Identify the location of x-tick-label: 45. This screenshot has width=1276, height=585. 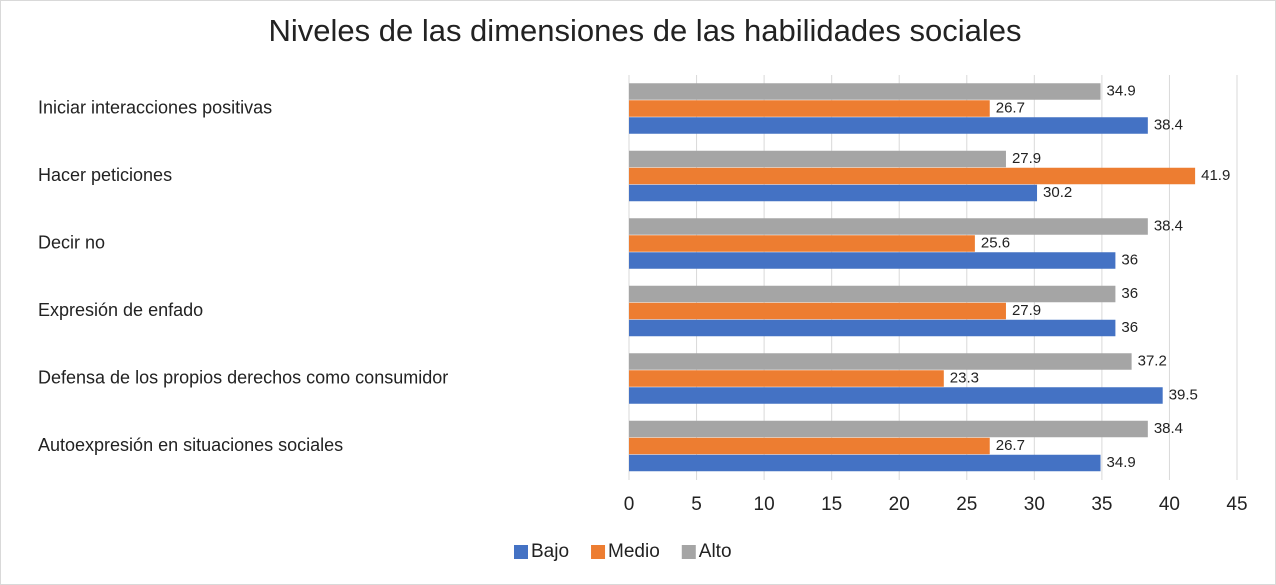
(1236, 504).